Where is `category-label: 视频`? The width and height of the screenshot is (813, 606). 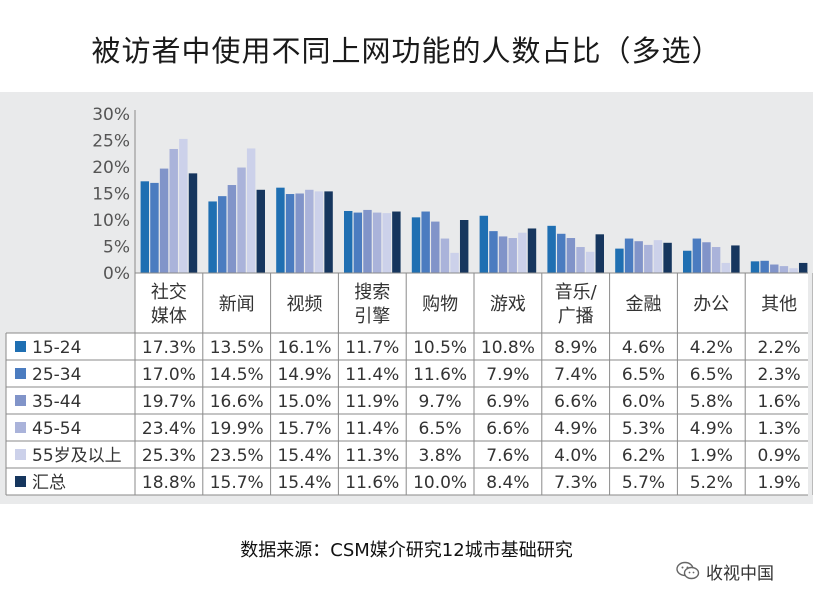 category-label: 视频 is located at coordinates (305, 304).